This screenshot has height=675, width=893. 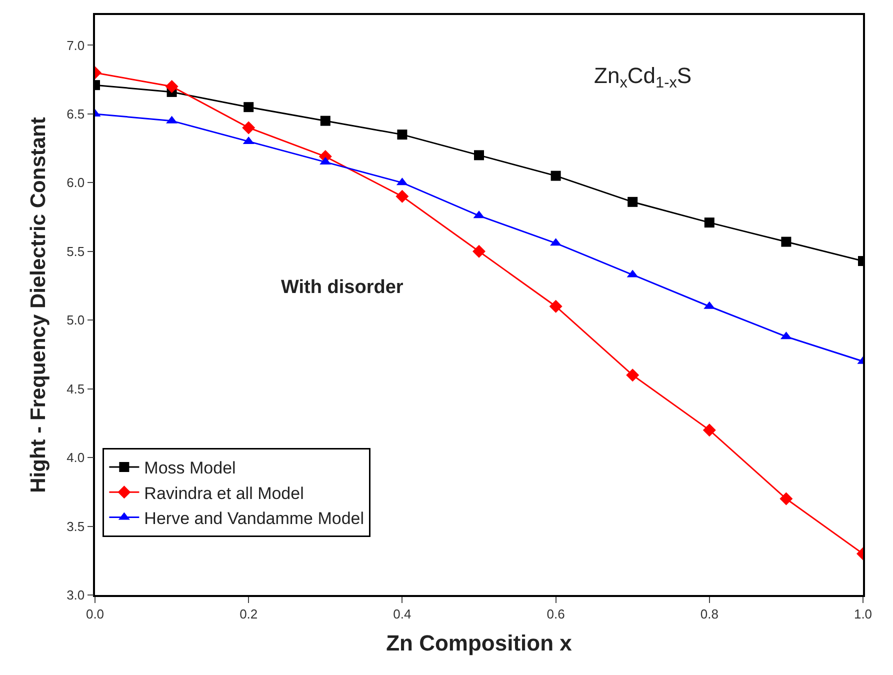 I want to click on y-tick-label: 5.0, so click(x=75, y=320).